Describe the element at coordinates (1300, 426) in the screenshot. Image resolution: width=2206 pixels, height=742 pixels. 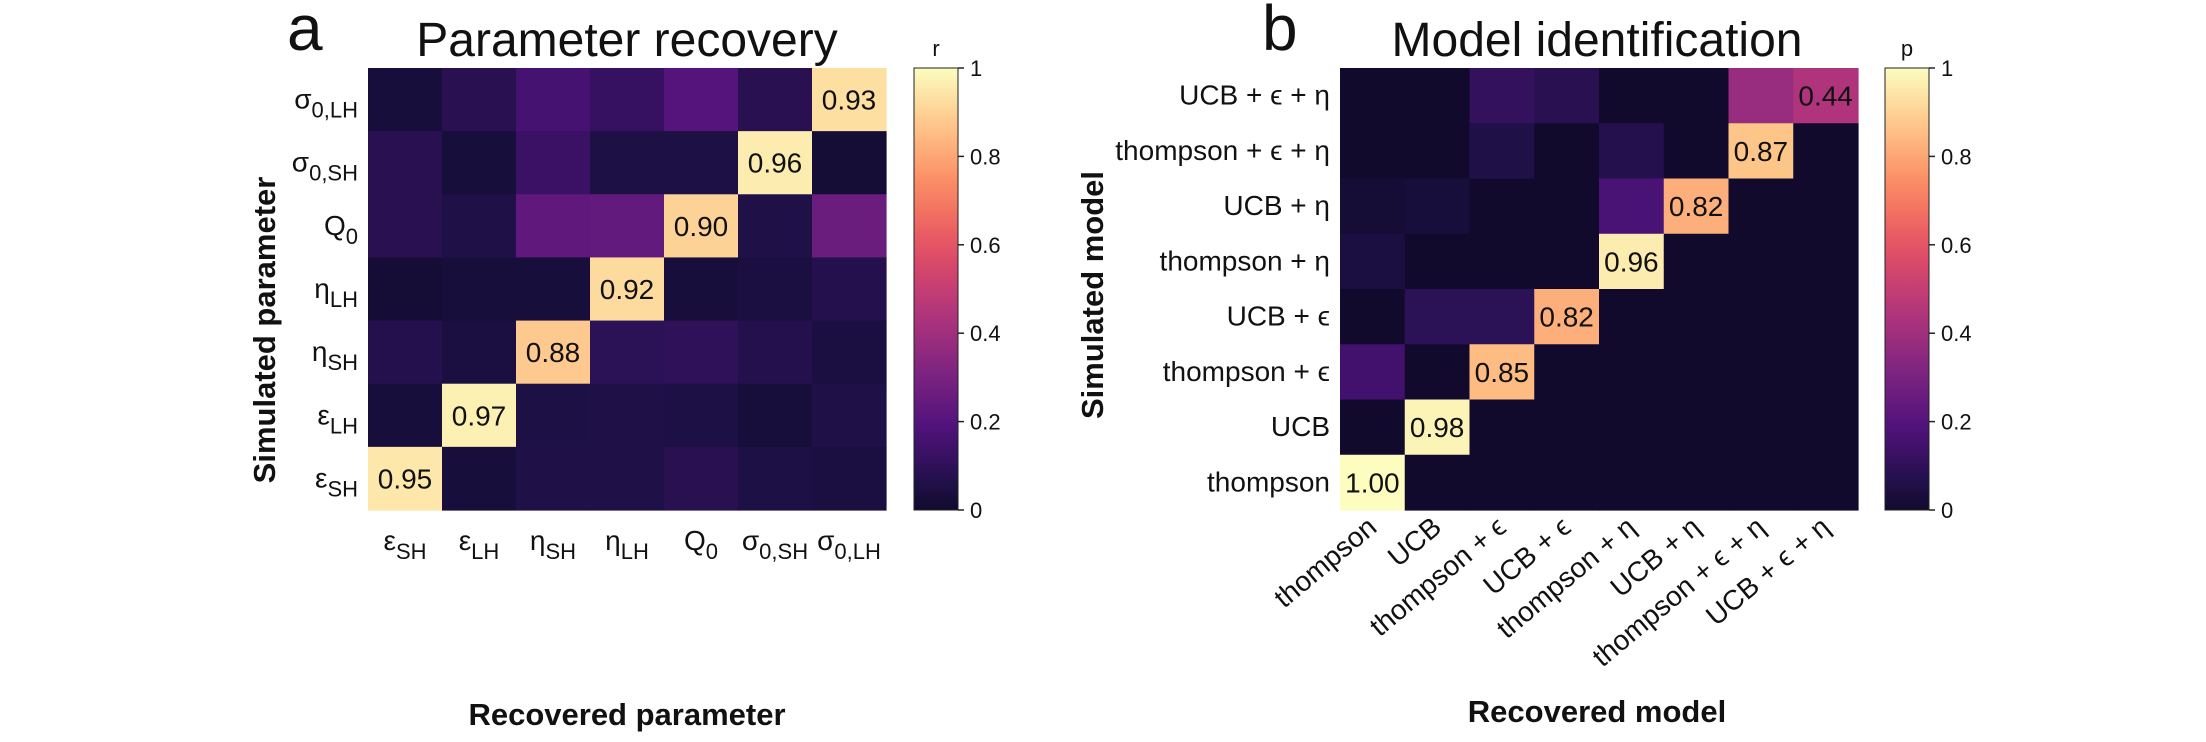
I see `y-tick-label: UCB` at that location.